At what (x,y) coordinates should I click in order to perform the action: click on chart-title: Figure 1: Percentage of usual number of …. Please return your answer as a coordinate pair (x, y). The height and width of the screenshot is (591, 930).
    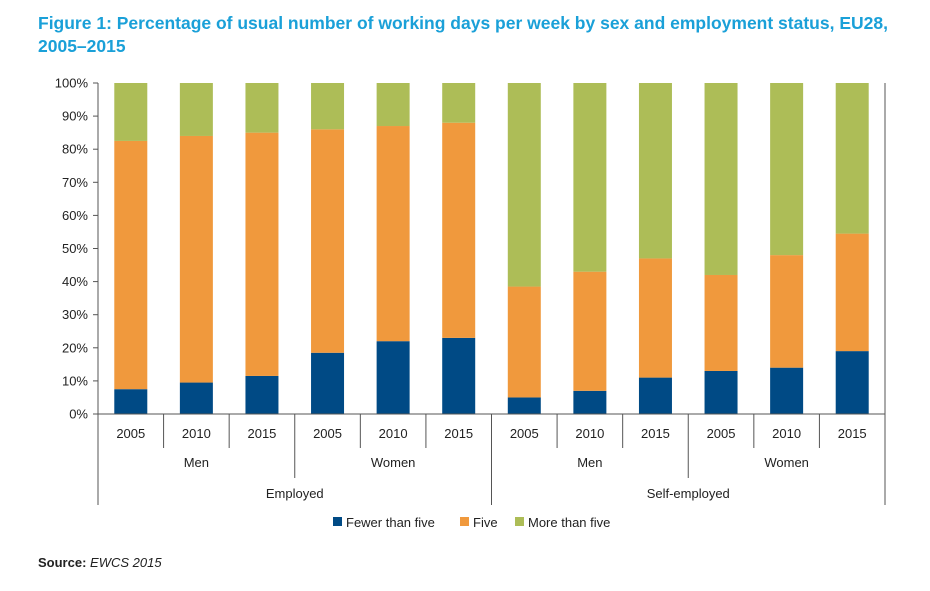
    Looking at the image, I should click on (463, 34).